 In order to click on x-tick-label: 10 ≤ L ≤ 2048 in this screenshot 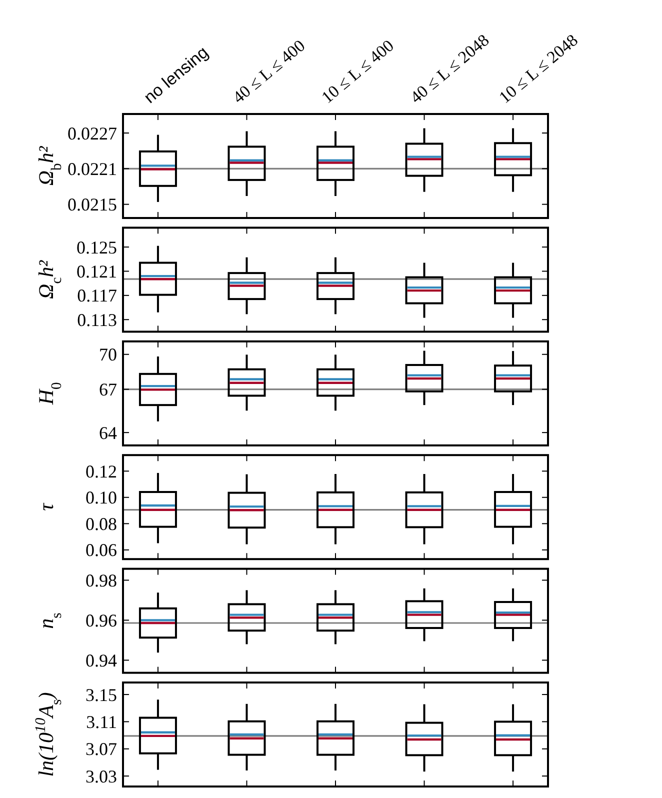, I will do `click(538, 69)`.